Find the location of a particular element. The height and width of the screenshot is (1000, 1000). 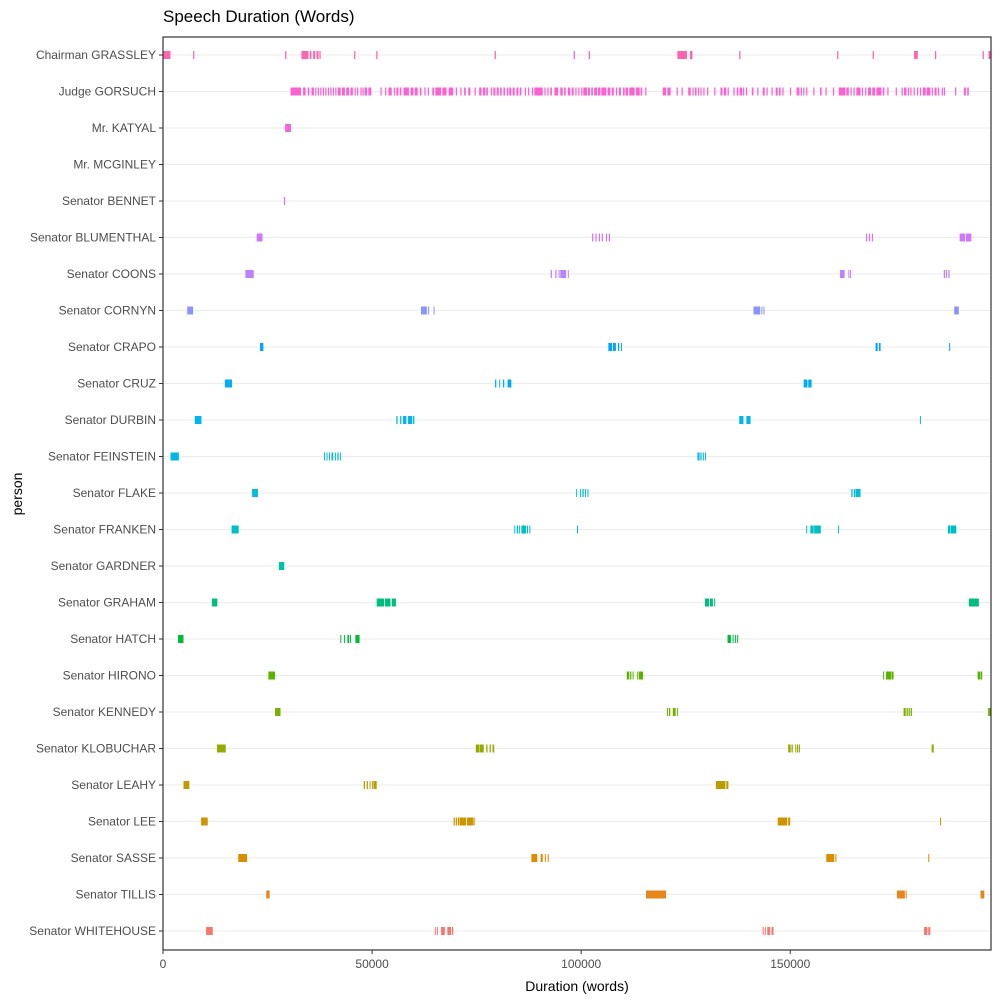

y-tick-label: Chairman GRASSLEY is located at coordinates (96, 55).